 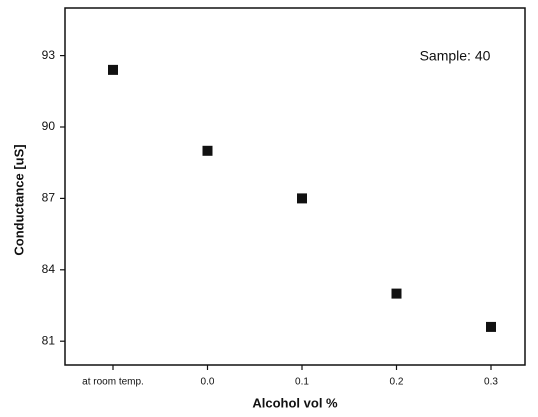 I want to click on x-axis-label: Alcohol vol %, so click(x=295, y=402).